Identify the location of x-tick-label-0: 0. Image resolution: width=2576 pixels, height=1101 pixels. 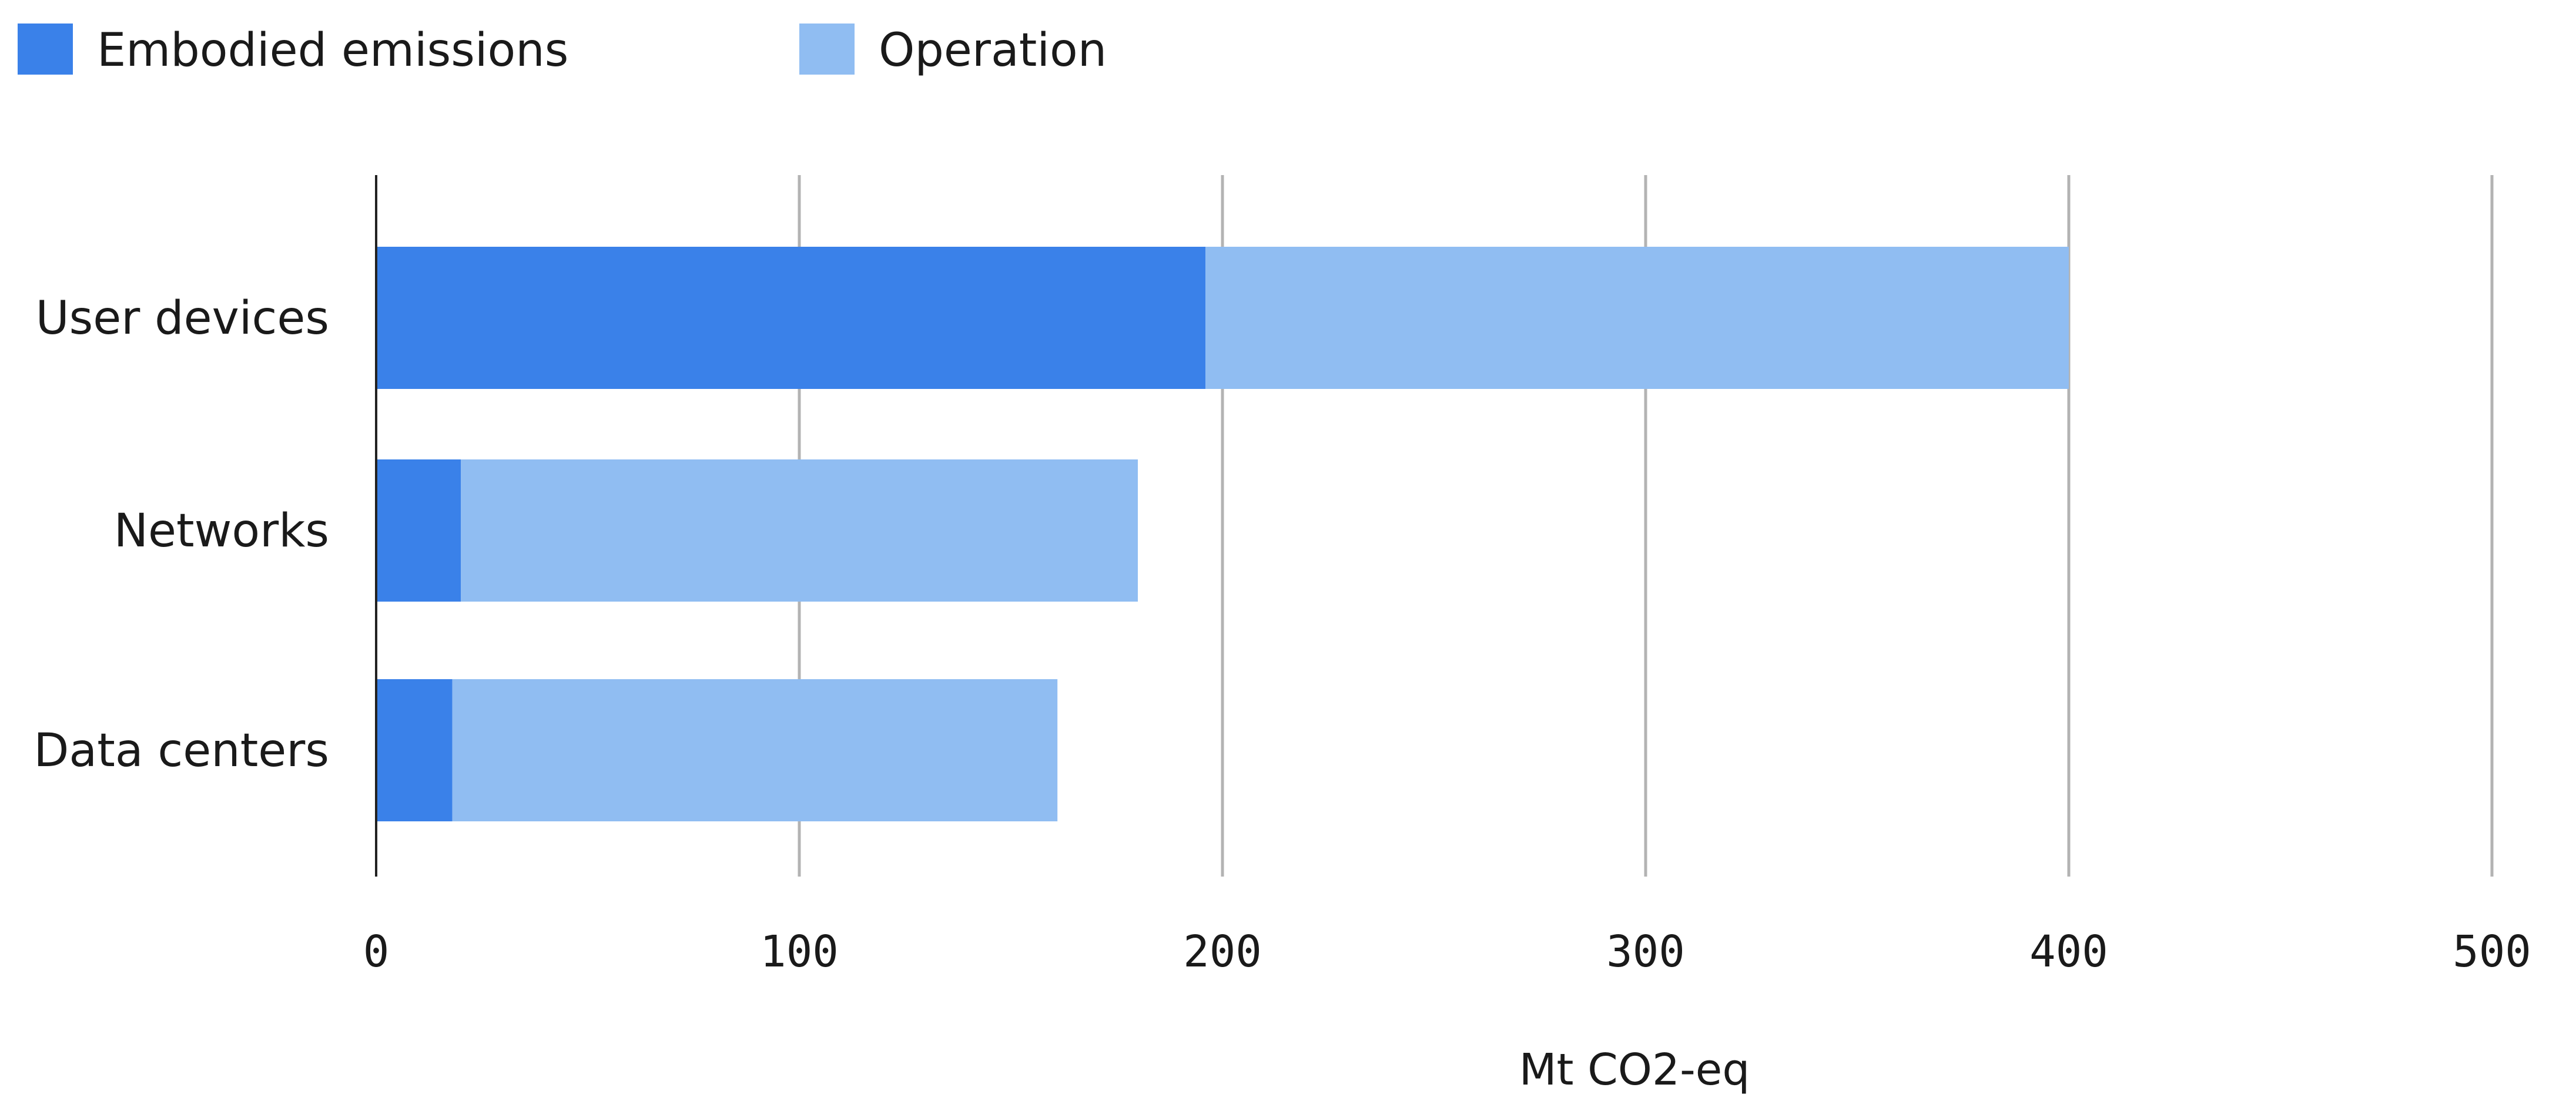
(376, 952).